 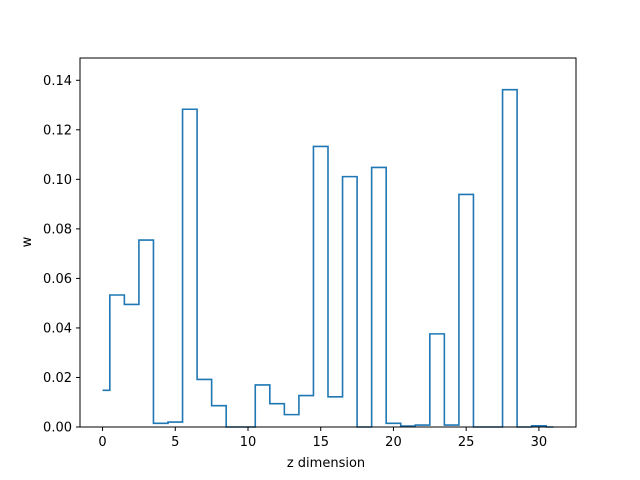 What do you see at coordinates (326, 463) in the screenshot?
I see `x-axis-label: z dimension` at bounding box center [326, 463].